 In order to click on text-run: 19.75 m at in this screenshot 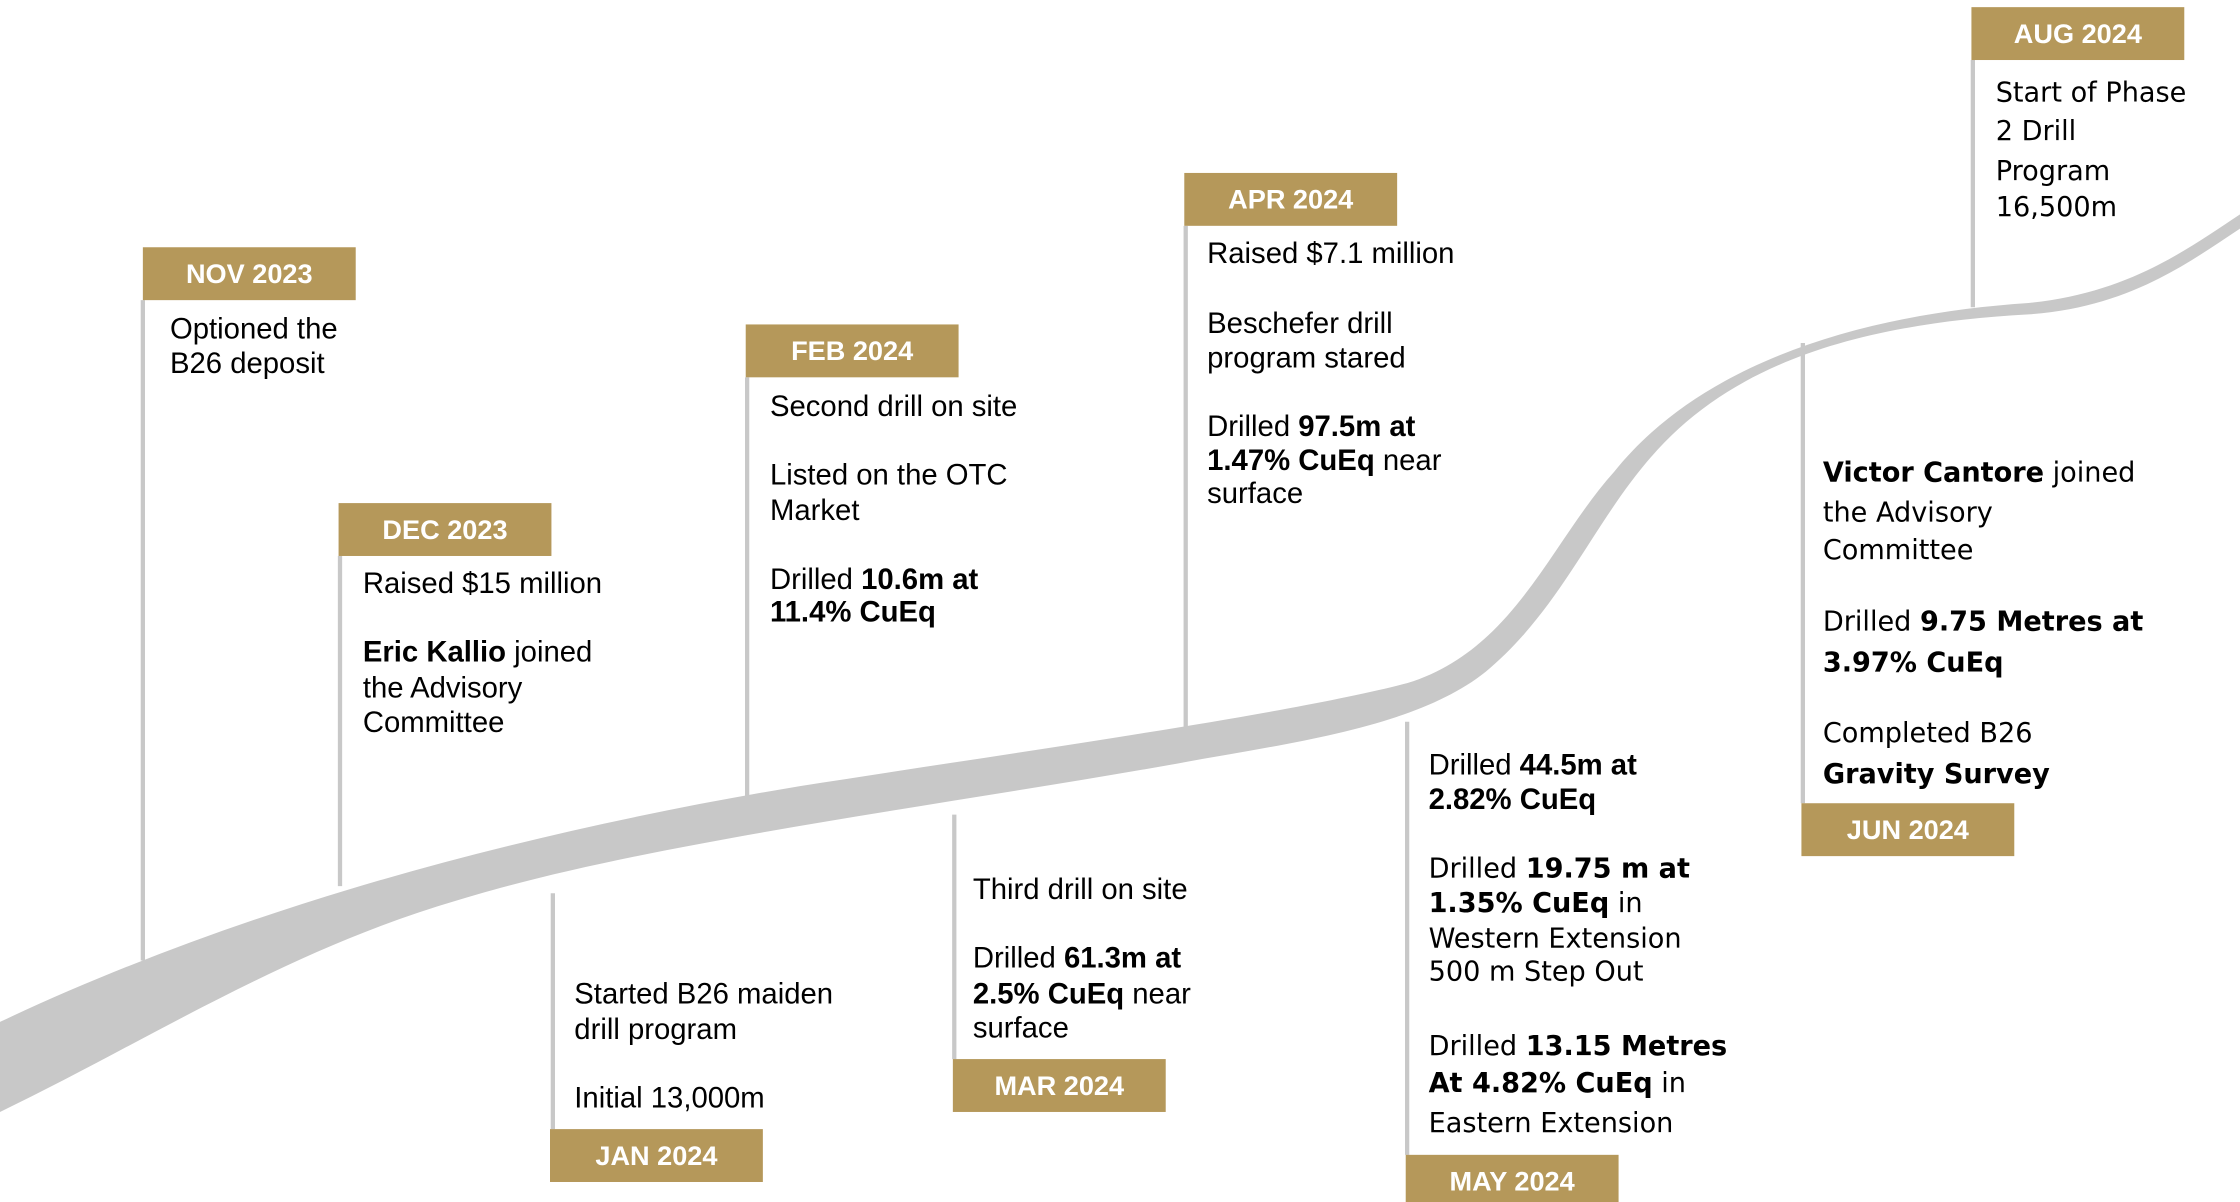, I will do `click(1608, 869)`.